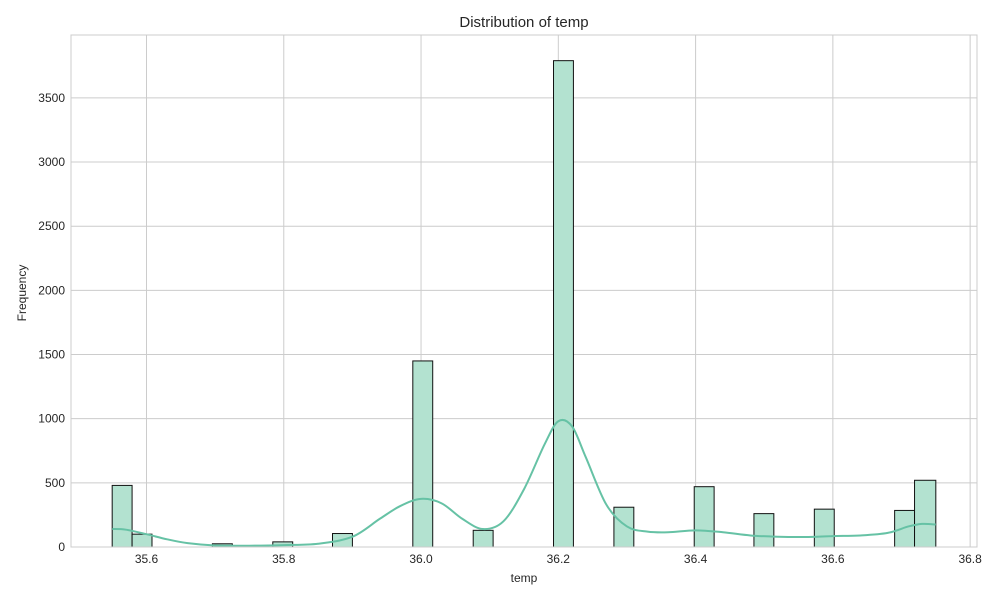  Describe the element at coordinates (559, 559) in the screenshot. I see `x-tick-label: 36.2` at that location.